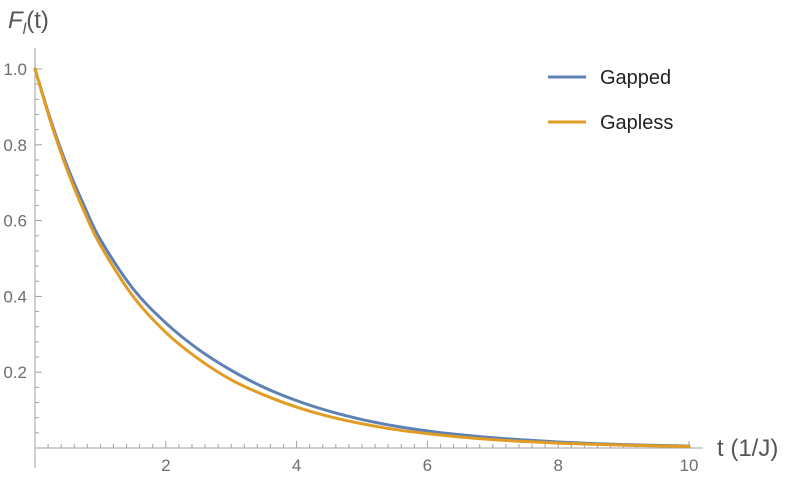 This screenshot has height=482, width=796. What do you see at coordinates (296, 465) in the screenshot?
I see `x-tick-label: 4` at bounding box center [296, 465].